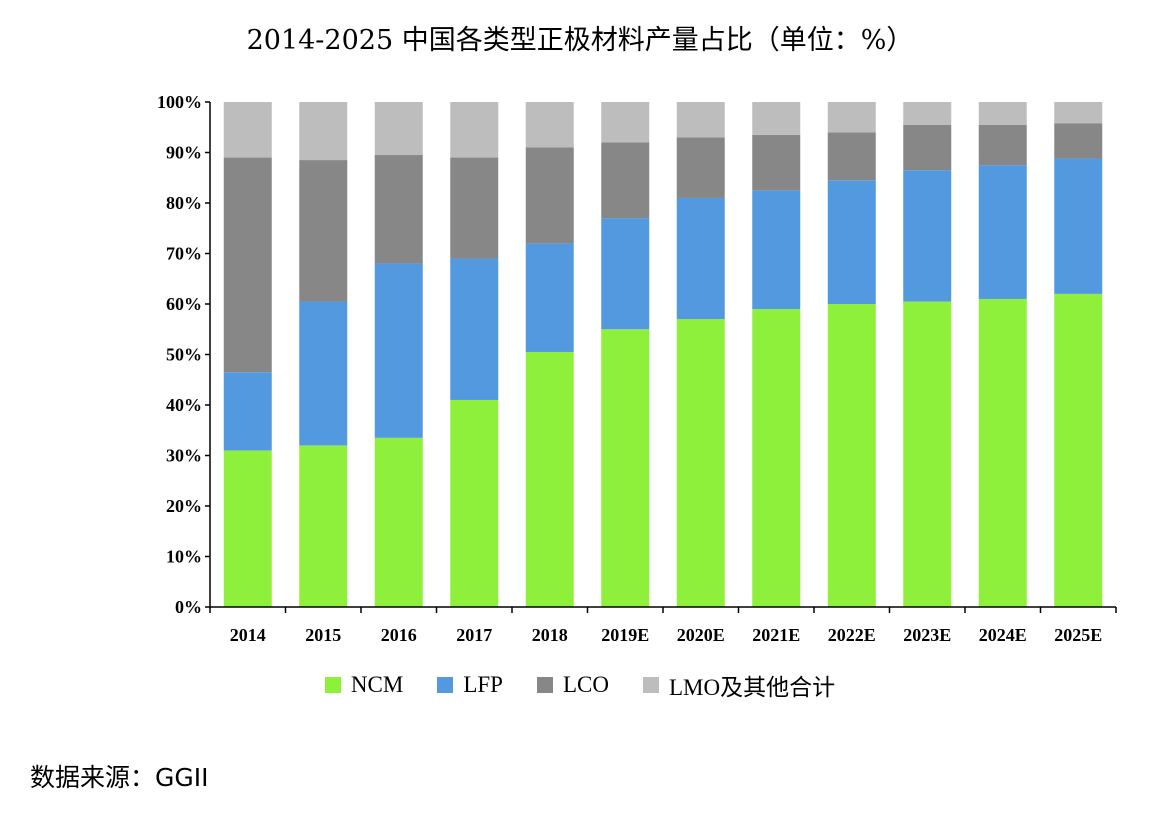 Image resolution: width=1160 pixels, height=813 pixels. Describe the element at coordinates (549, 297) in the screenshot. I see `bar-lfp-2018` at that location.